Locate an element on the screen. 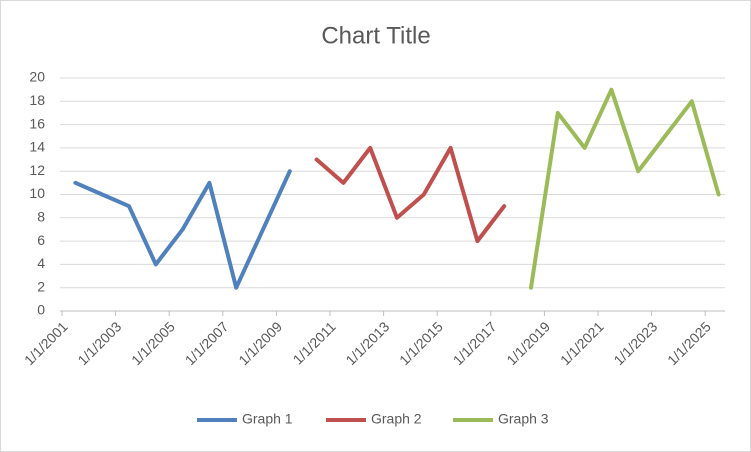 Image resolution: width=751 pixels, height=452 pixels. y-tick-label: 2 is located at coordinates (41, 286).